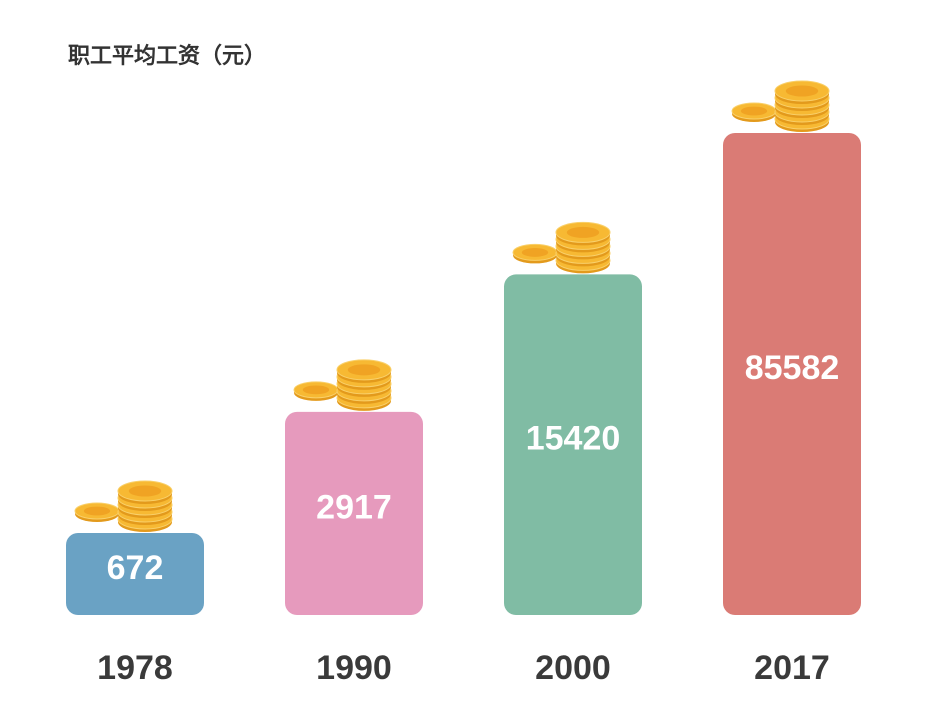  Describe the element at coordinates (167, 55) in the screenshot. I see `chart-title: 职工平均工资（元）` at that location.